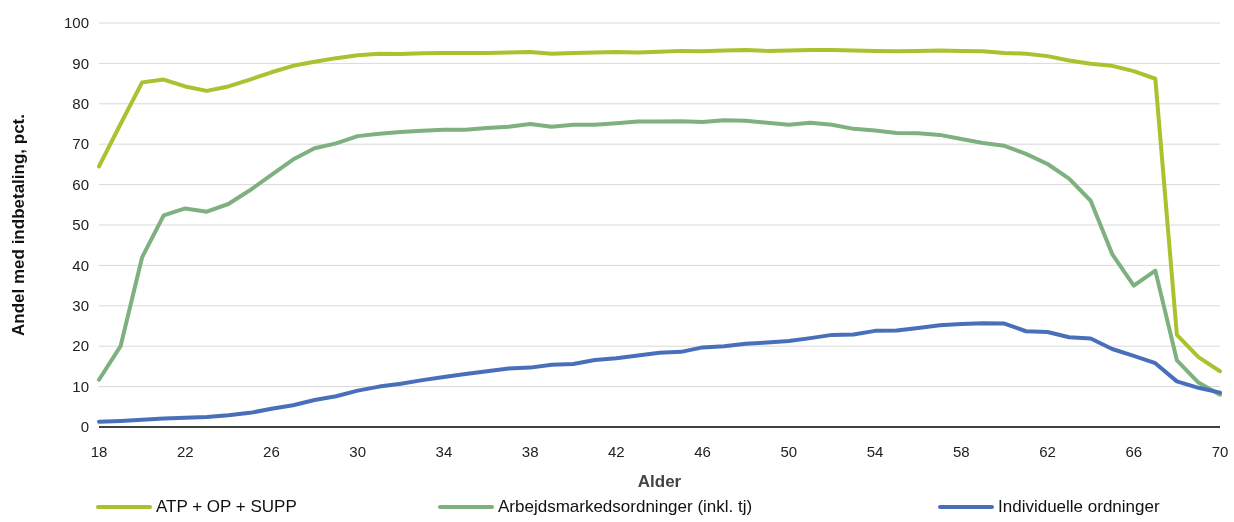  I want to click on x-tick-label: 34, so click(444, 451).